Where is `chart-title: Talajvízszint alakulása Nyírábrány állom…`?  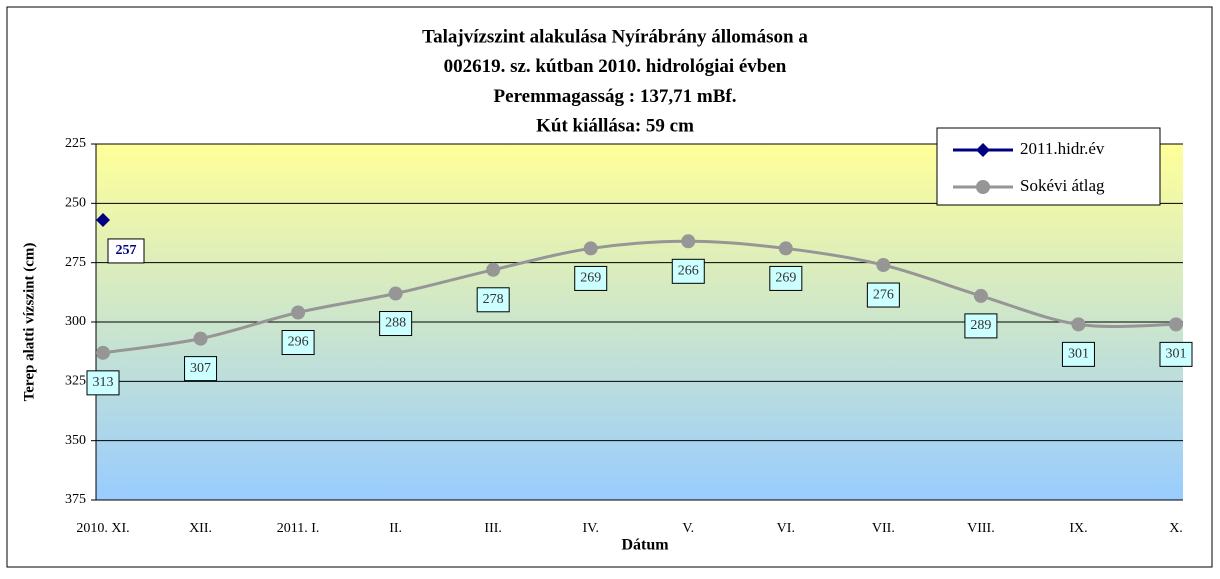 chart-title: Talajvízszint alakulása Nyírábrány állom… is located at coordinates (615, 36).